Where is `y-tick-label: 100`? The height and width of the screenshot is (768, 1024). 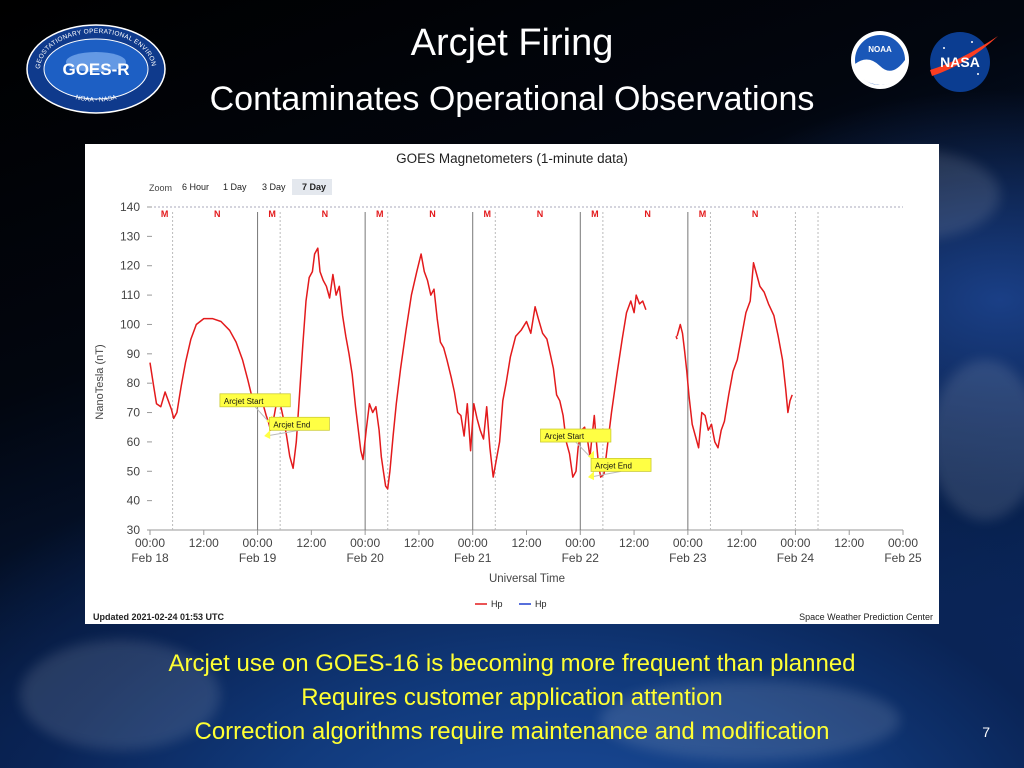
y-tick-label: 100 is located at coordinates (130, 324).